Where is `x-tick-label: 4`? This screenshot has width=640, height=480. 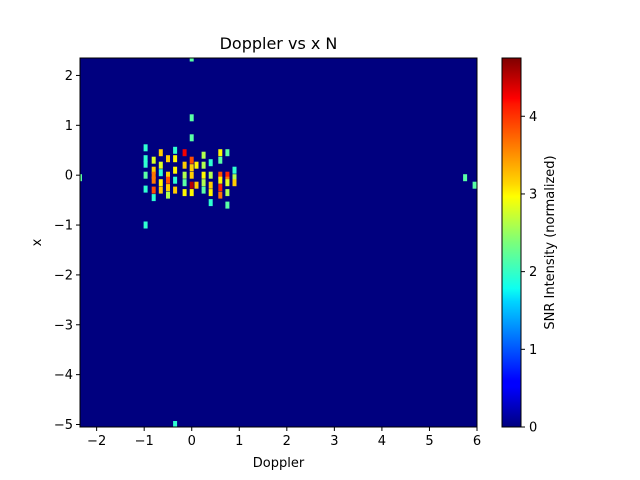
x-tick-label: 4 is located at coordinates (382, 441).